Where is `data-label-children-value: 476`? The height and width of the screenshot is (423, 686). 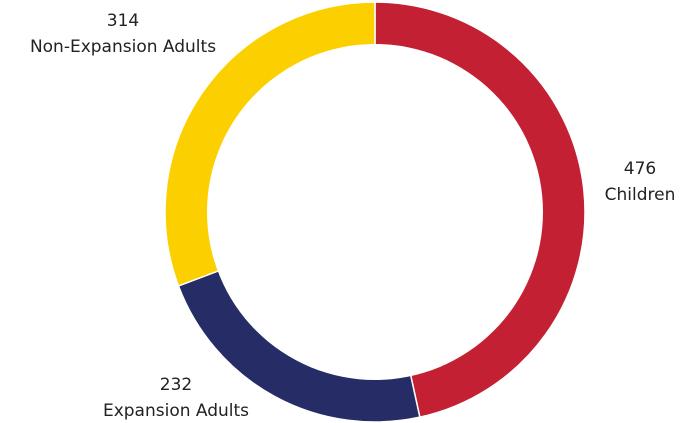 data-label-children-value: 476 is located at coordinates (640, 169).